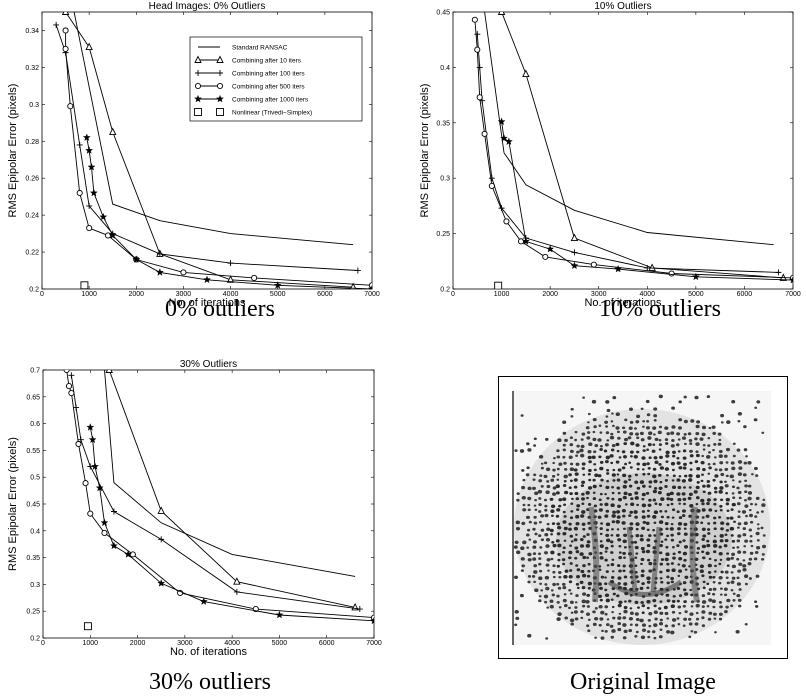 The image size is (806, 700). I want to click on face-shading, so click(644, 539).